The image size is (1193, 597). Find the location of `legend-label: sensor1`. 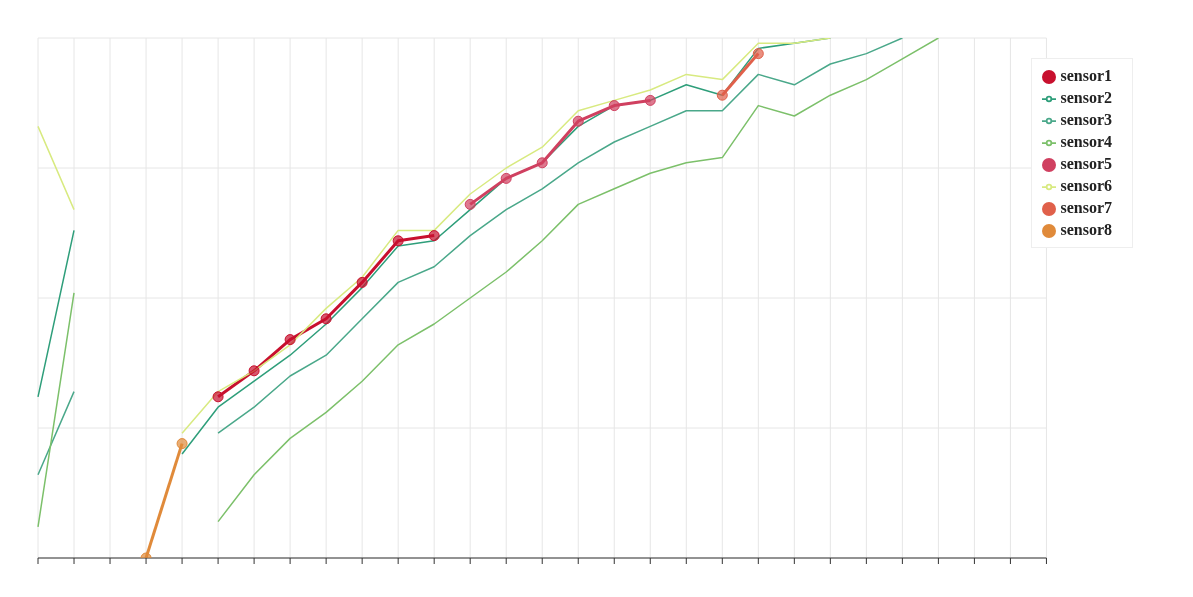

legend-label: sensor1 is located at coordinates (1086, 75).